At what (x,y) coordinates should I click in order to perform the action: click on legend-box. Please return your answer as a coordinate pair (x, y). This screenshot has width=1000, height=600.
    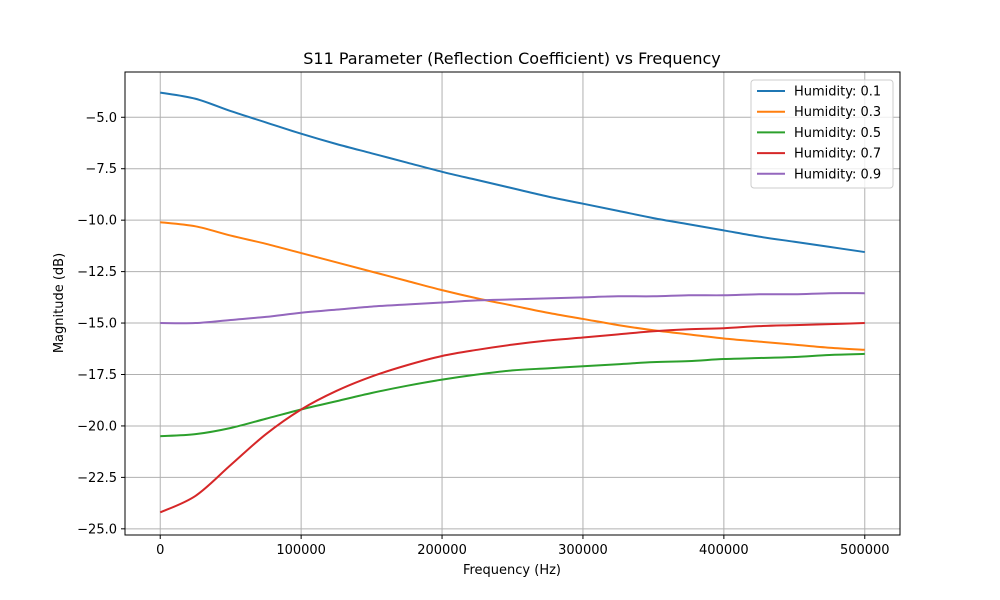
    Looking at the image, I should click on (822, 134).